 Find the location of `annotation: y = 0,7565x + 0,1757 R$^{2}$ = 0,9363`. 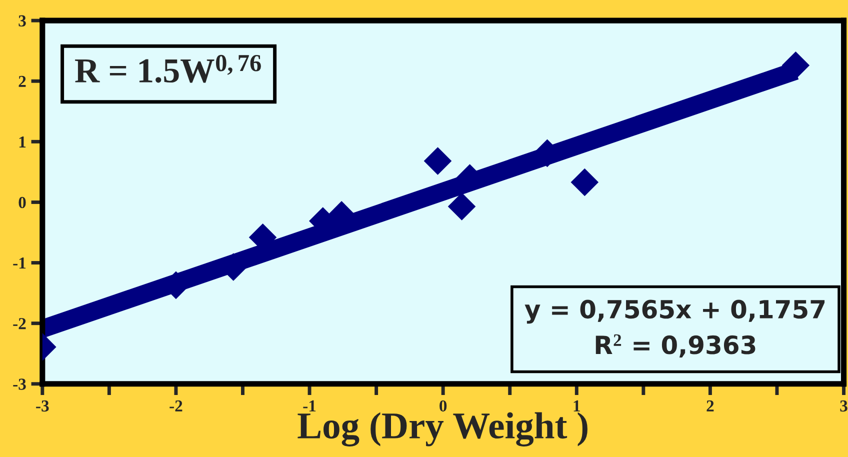

annotation: y = 0,7565x + 0,1757 R$^{2}$ = 0,9363 is located at coordinates (674, 329).